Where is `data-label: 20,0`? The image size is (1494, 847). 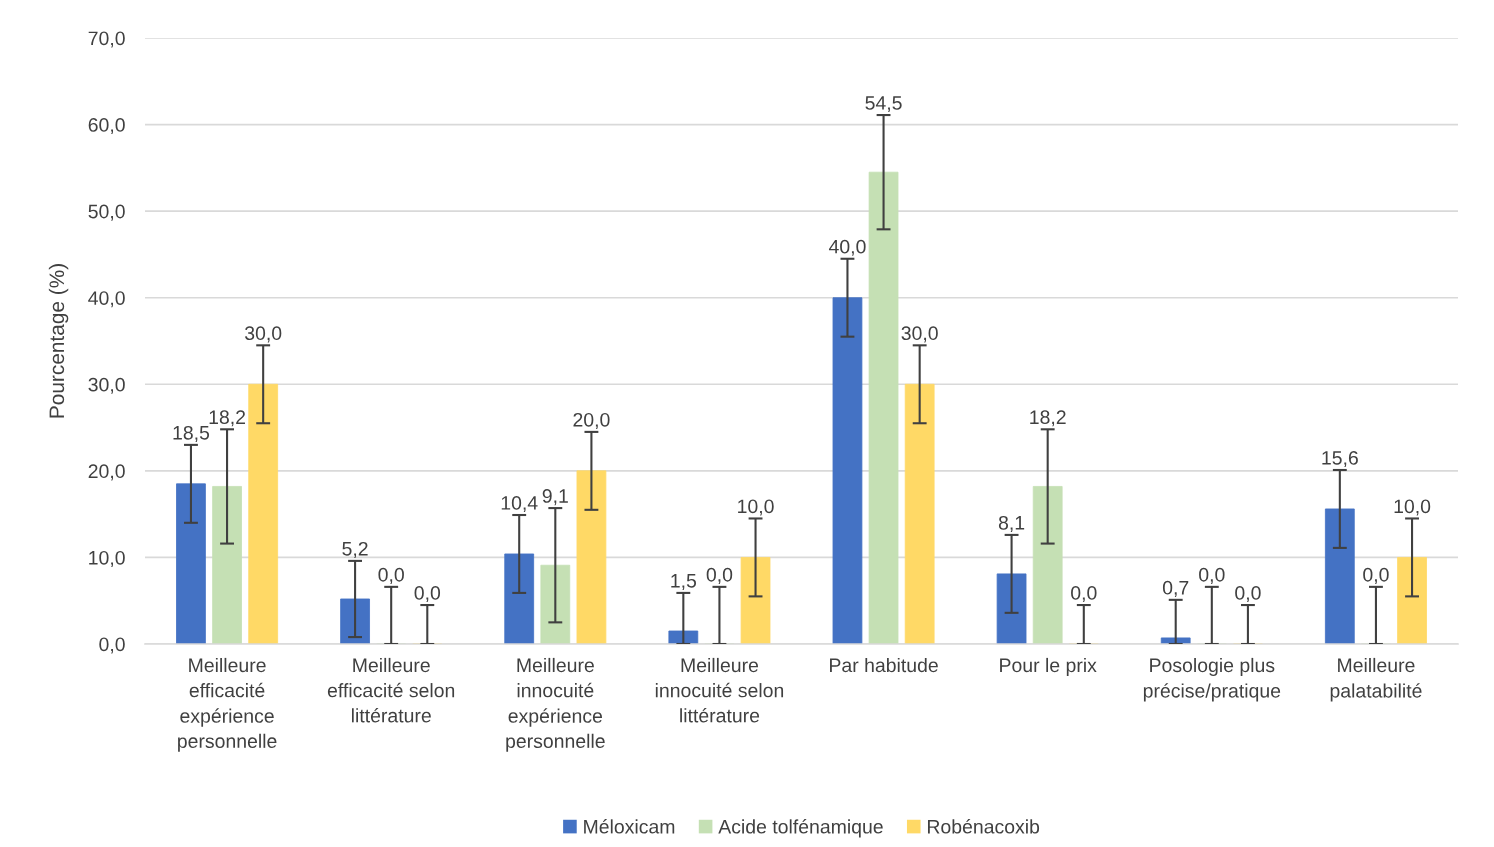
data-label: 20,0 is located at coordinates (591, 420).